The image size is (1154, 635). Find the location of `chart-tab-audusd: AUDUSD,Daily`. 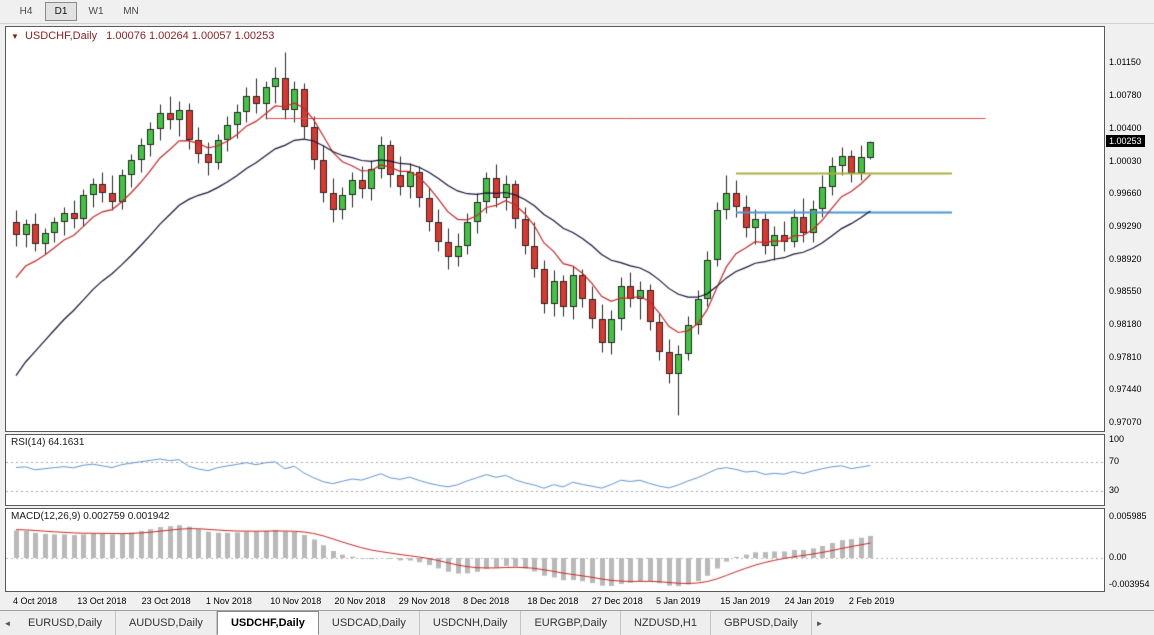

chart-tab-audusd: AUDUSD,Daily is located at coordinates (166, 623).